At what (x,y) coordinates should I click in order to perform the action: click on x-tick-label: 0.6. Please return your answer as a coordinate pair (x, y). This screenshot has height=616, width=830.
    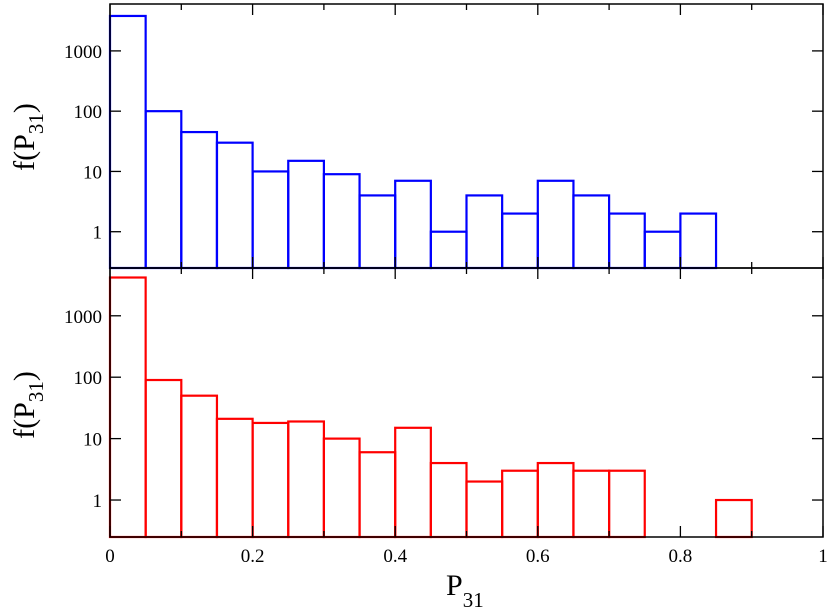
    Looking at the image, I should click on (538, 556).